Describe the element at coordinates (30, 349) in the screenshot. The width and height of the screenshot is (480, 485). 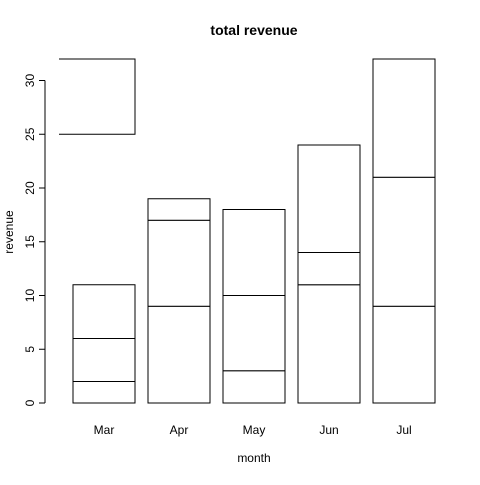
I see `y-tick-label-5: 5` at that location.